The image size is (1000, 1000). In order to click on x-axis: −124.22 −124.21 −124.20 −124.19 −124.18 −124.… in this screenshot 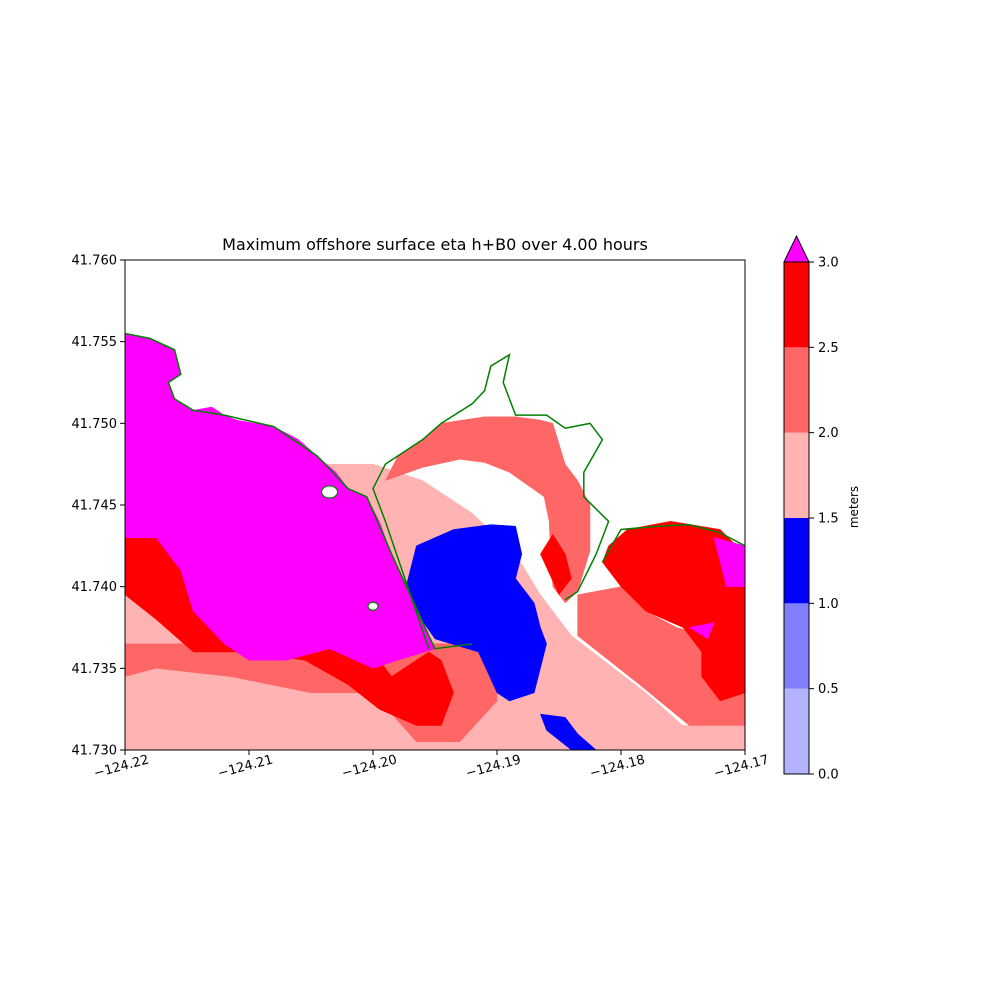, I will do `click(431, 766)`.